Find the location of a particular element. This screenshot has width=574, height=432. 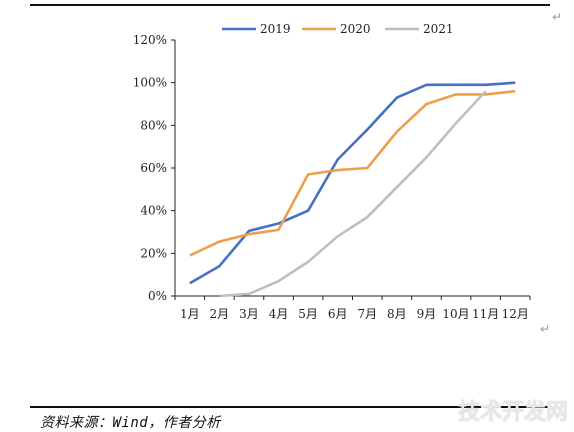

x-tick-label: 4月 is located at coordinates (279, 314).